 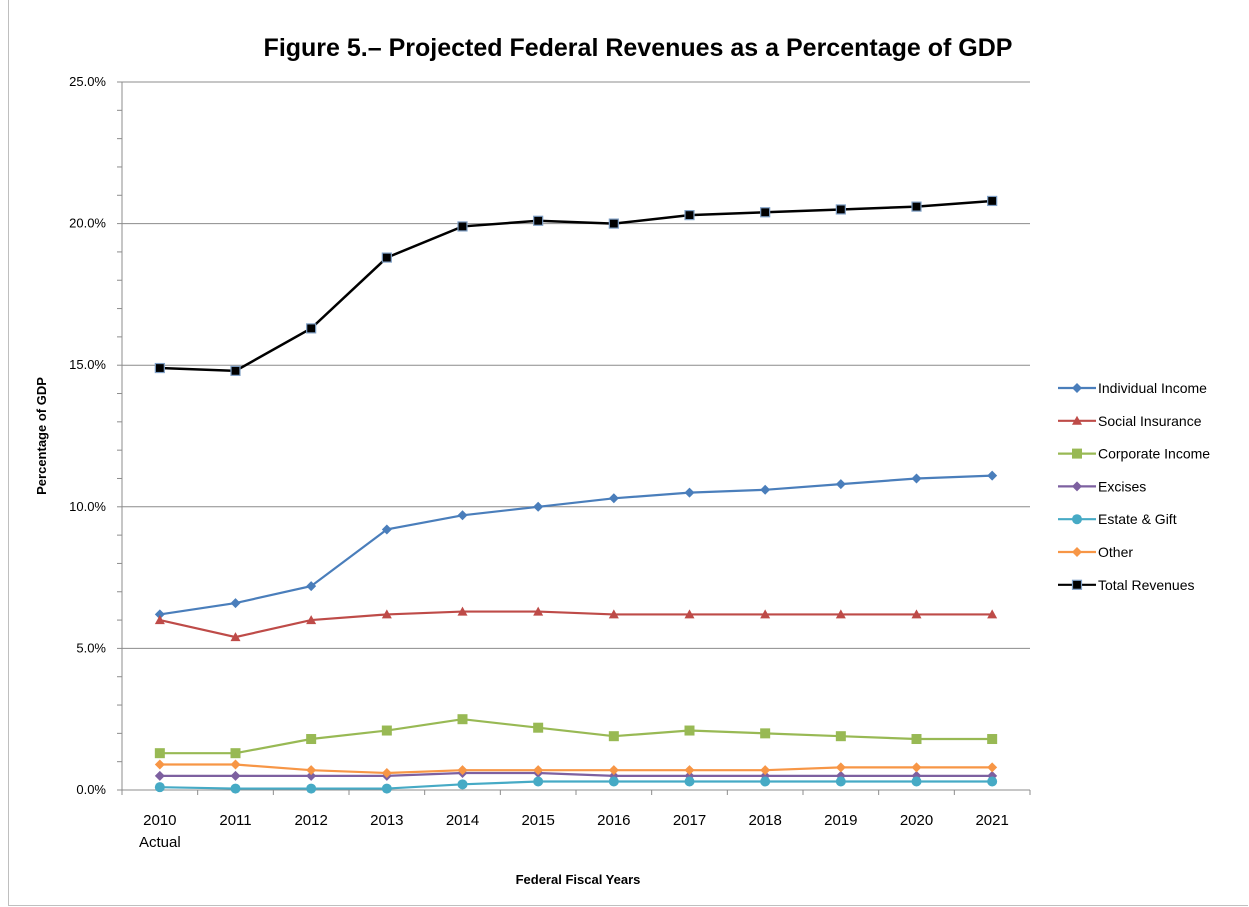 I want to click on legend-label: Estate & Gift, so click(x=1137, y=519).